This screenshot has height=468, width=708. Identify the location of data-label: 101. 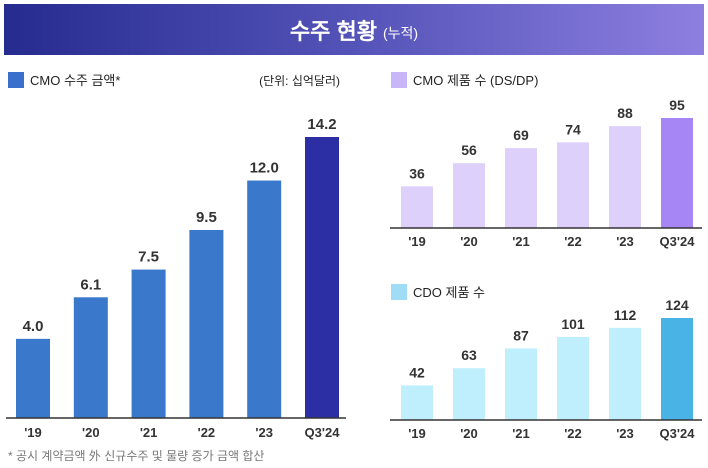
(573, 324).